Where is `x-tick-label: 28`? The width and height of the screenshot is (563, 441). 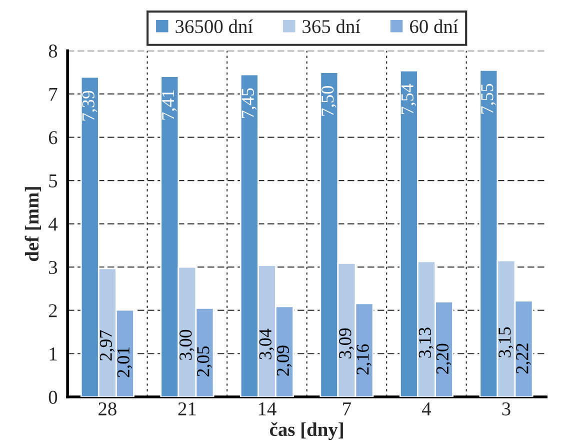
x-tick-label: 28 is located at coordinates (107, 409).